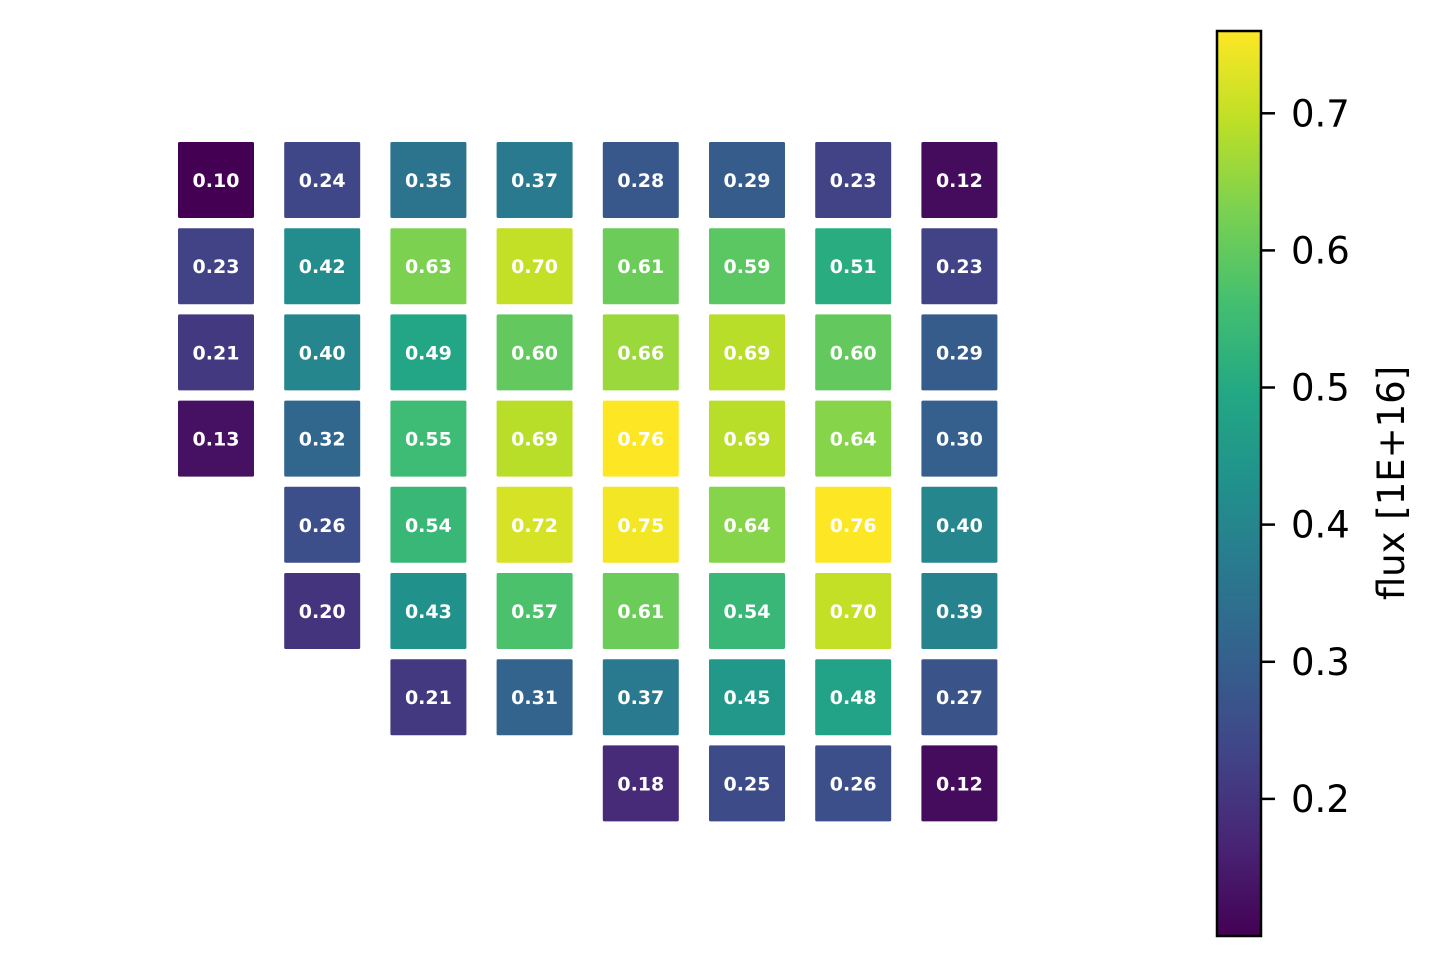  I want to click on cell-value-label: 0.18, so click(640, 784).